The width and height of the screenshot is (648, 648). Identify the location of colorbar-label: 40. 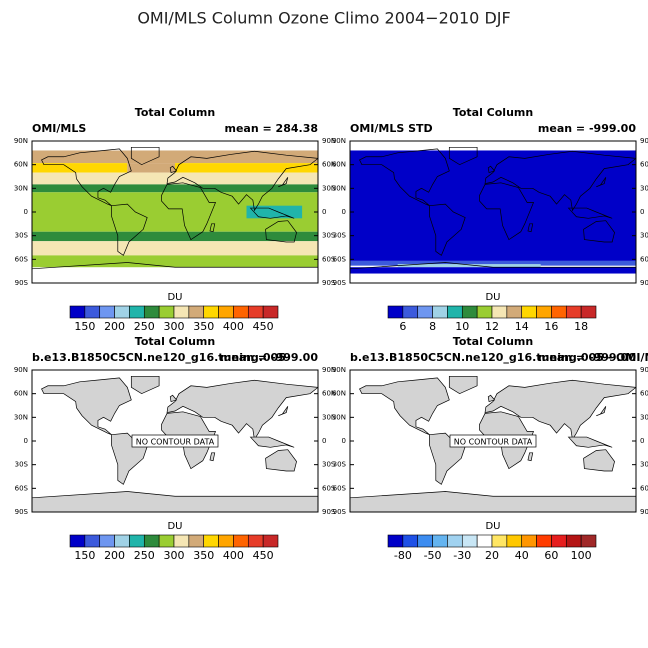
(522, 555).